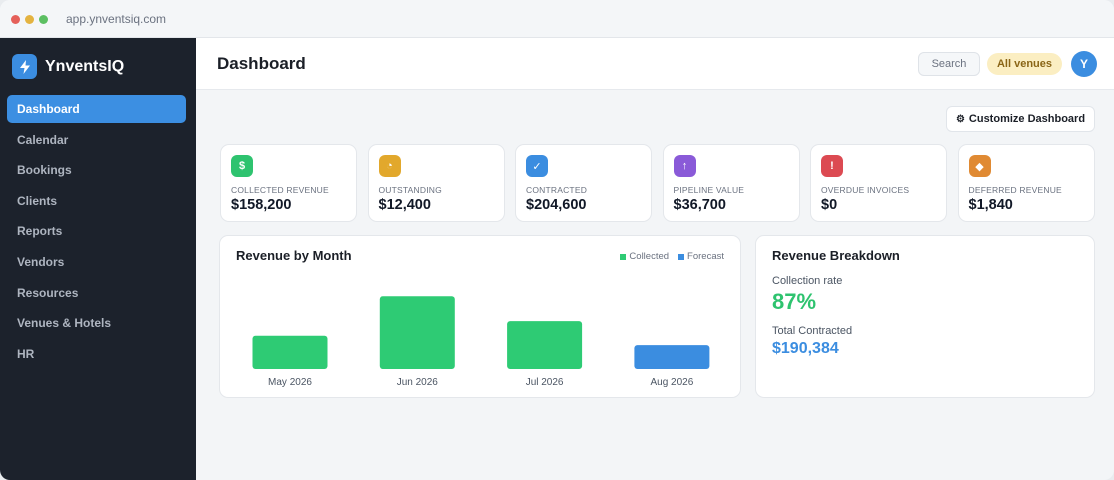 Image resolution: width=1114 pixels, height=480 pixels. What do you see at coordinates (294, 255) in the screenshot?
I see `revenue-chart-title: Revenue by Month` at bounding box center [294, 255].